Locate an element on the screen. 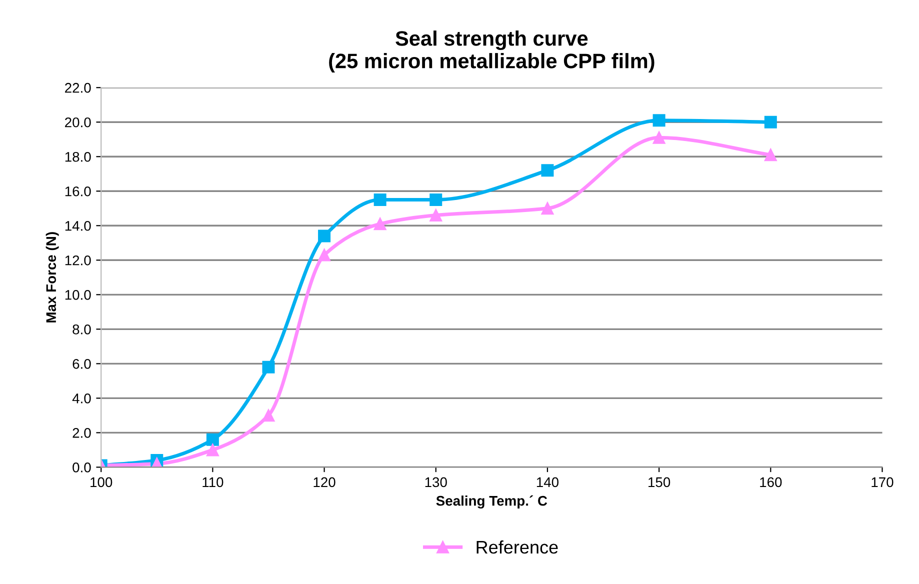 The image size is (919, 584). x-axis-title: Sealing Temp.´ C is located at coordinates (492, 502).